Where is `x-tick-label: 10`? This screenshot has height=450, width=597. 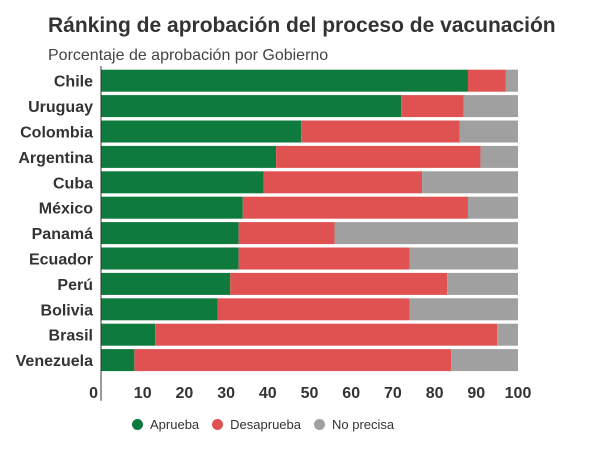 x-tick-label: 10 is located at coordinates (143, 393).